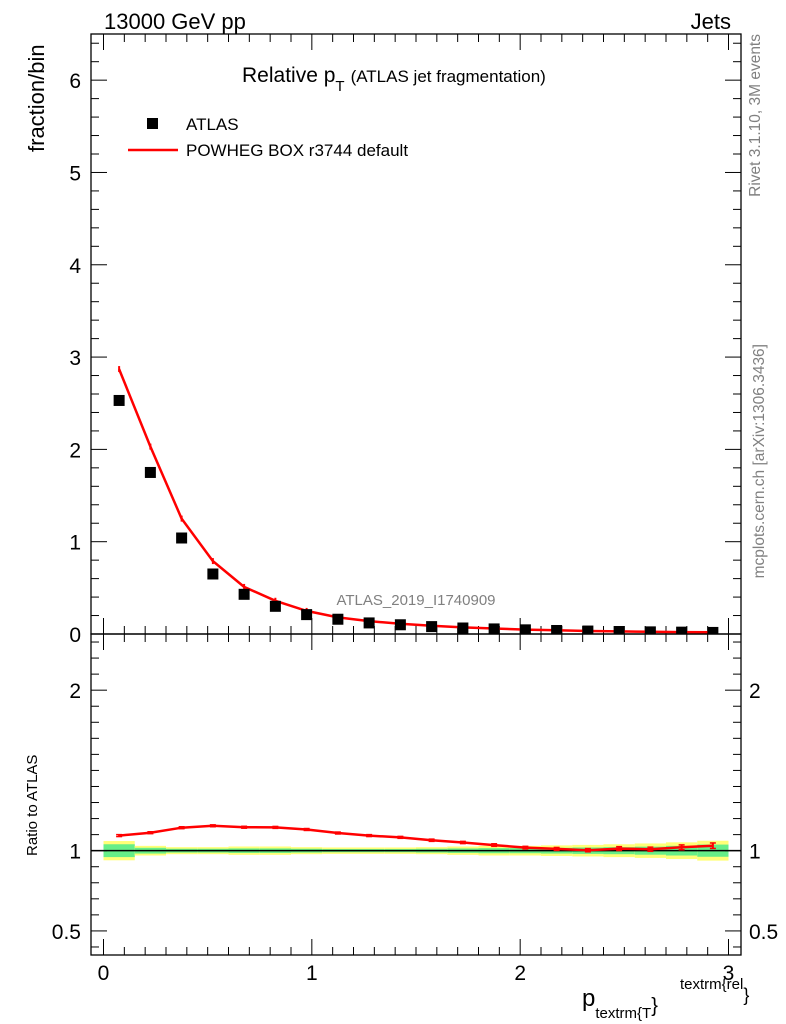 This screenshot has width=786, height=1024. Describe the element at coordinates (654, 1006) in the screenshot. I see `x-axis-label-close: }` at that location.